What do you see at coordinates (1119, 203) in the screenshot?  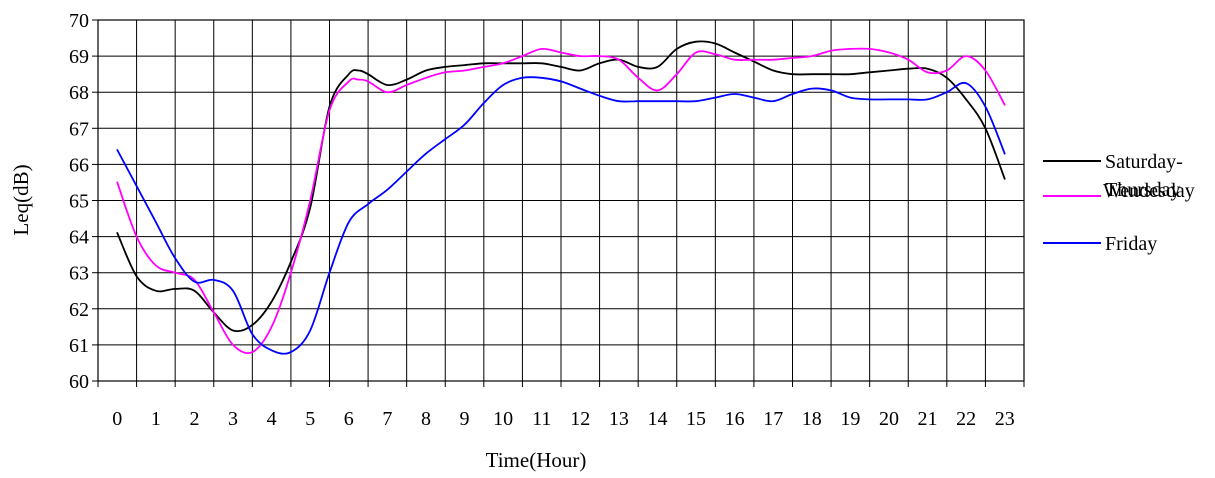 I see `legend: Saturday- Wendesday Thursday Friday` at bounding box center [1119, 203].